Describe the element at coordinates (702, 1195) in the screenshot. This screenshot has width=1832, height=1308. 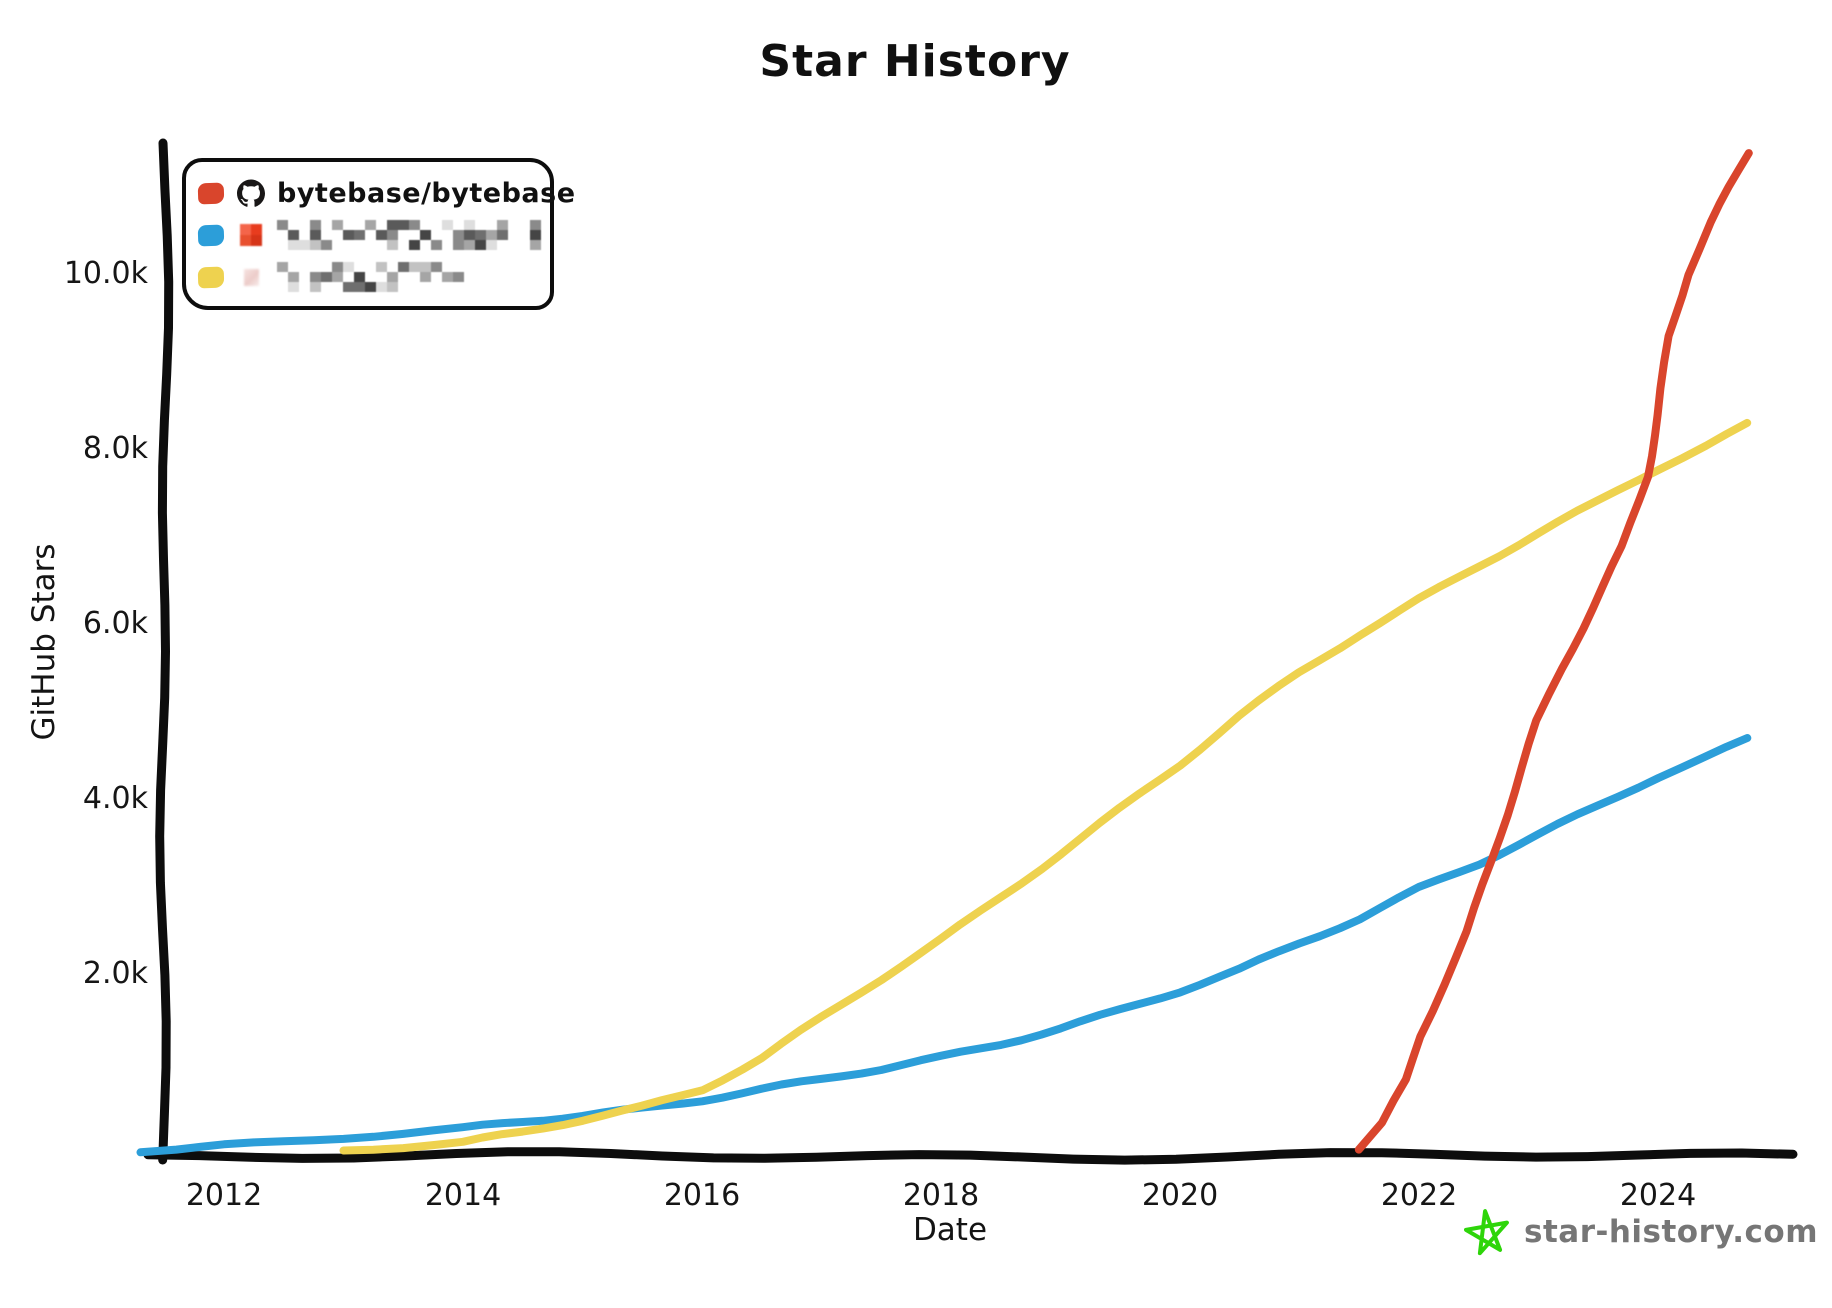
I see `x-tick-label: 2016` at that location.